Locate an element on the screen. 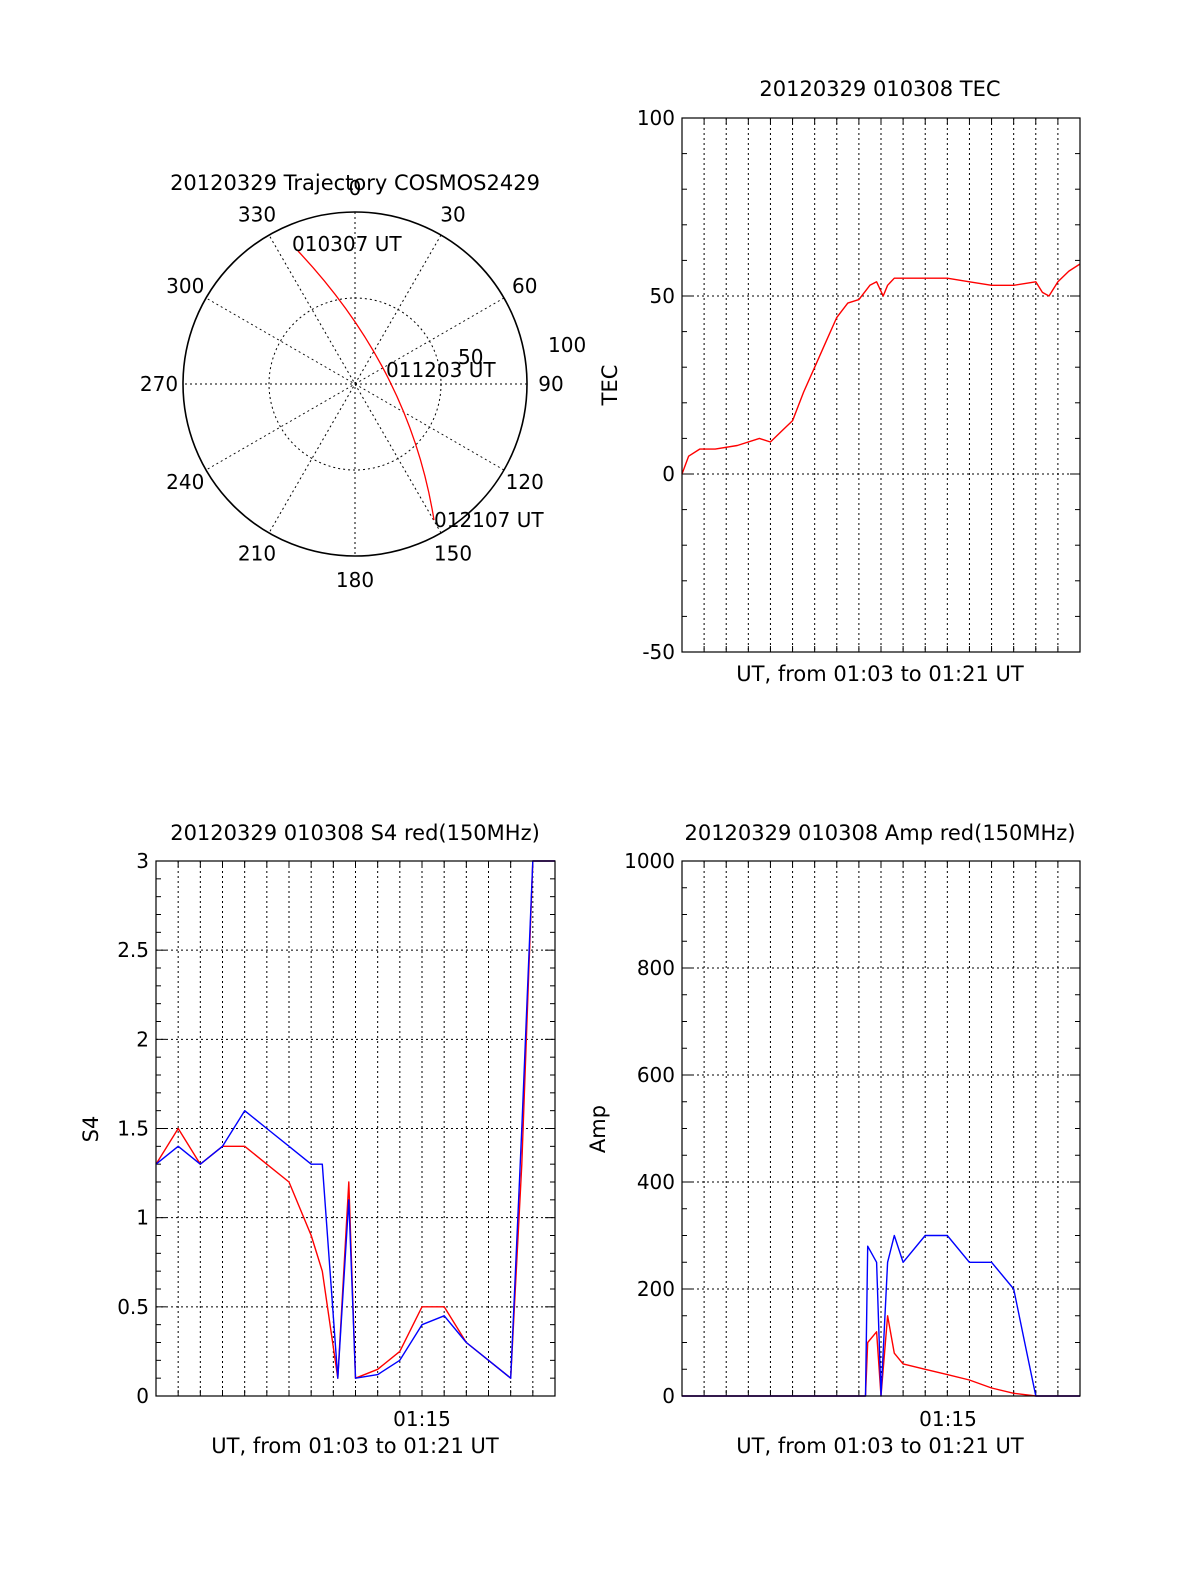 The image size is (1200, 1575). s4-chart-title: 20120329 010308 S4 red(150MHz) is located at coordinates (355, 833).